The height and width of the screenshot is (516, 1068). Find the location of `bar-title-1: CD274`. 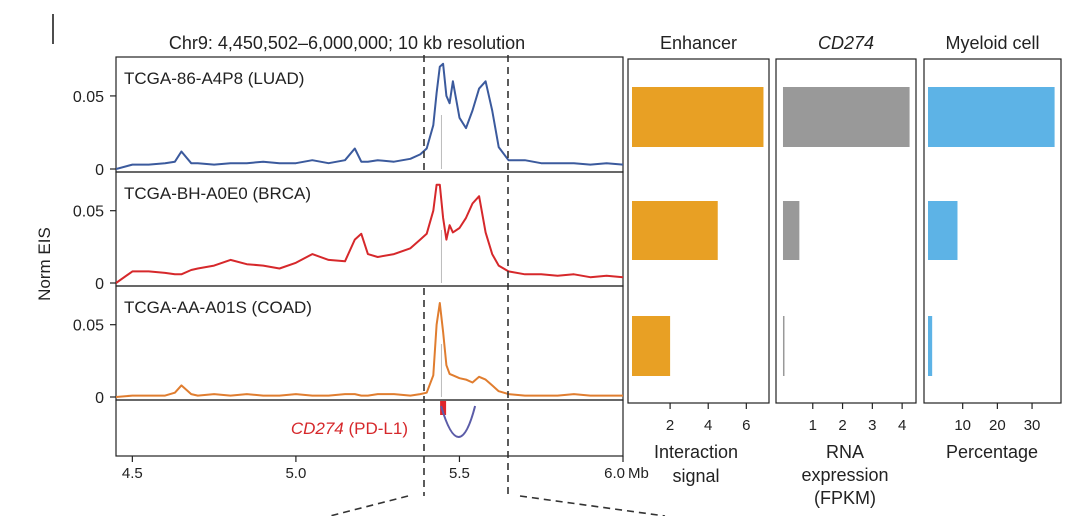

bar-title-1: CD274 is located at coordinates (846, 43).